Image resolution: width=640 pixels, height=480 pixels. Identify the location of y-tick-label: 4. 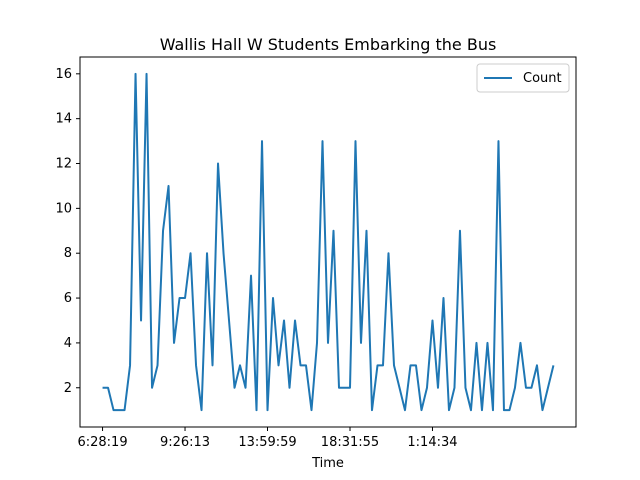
(68, 343).